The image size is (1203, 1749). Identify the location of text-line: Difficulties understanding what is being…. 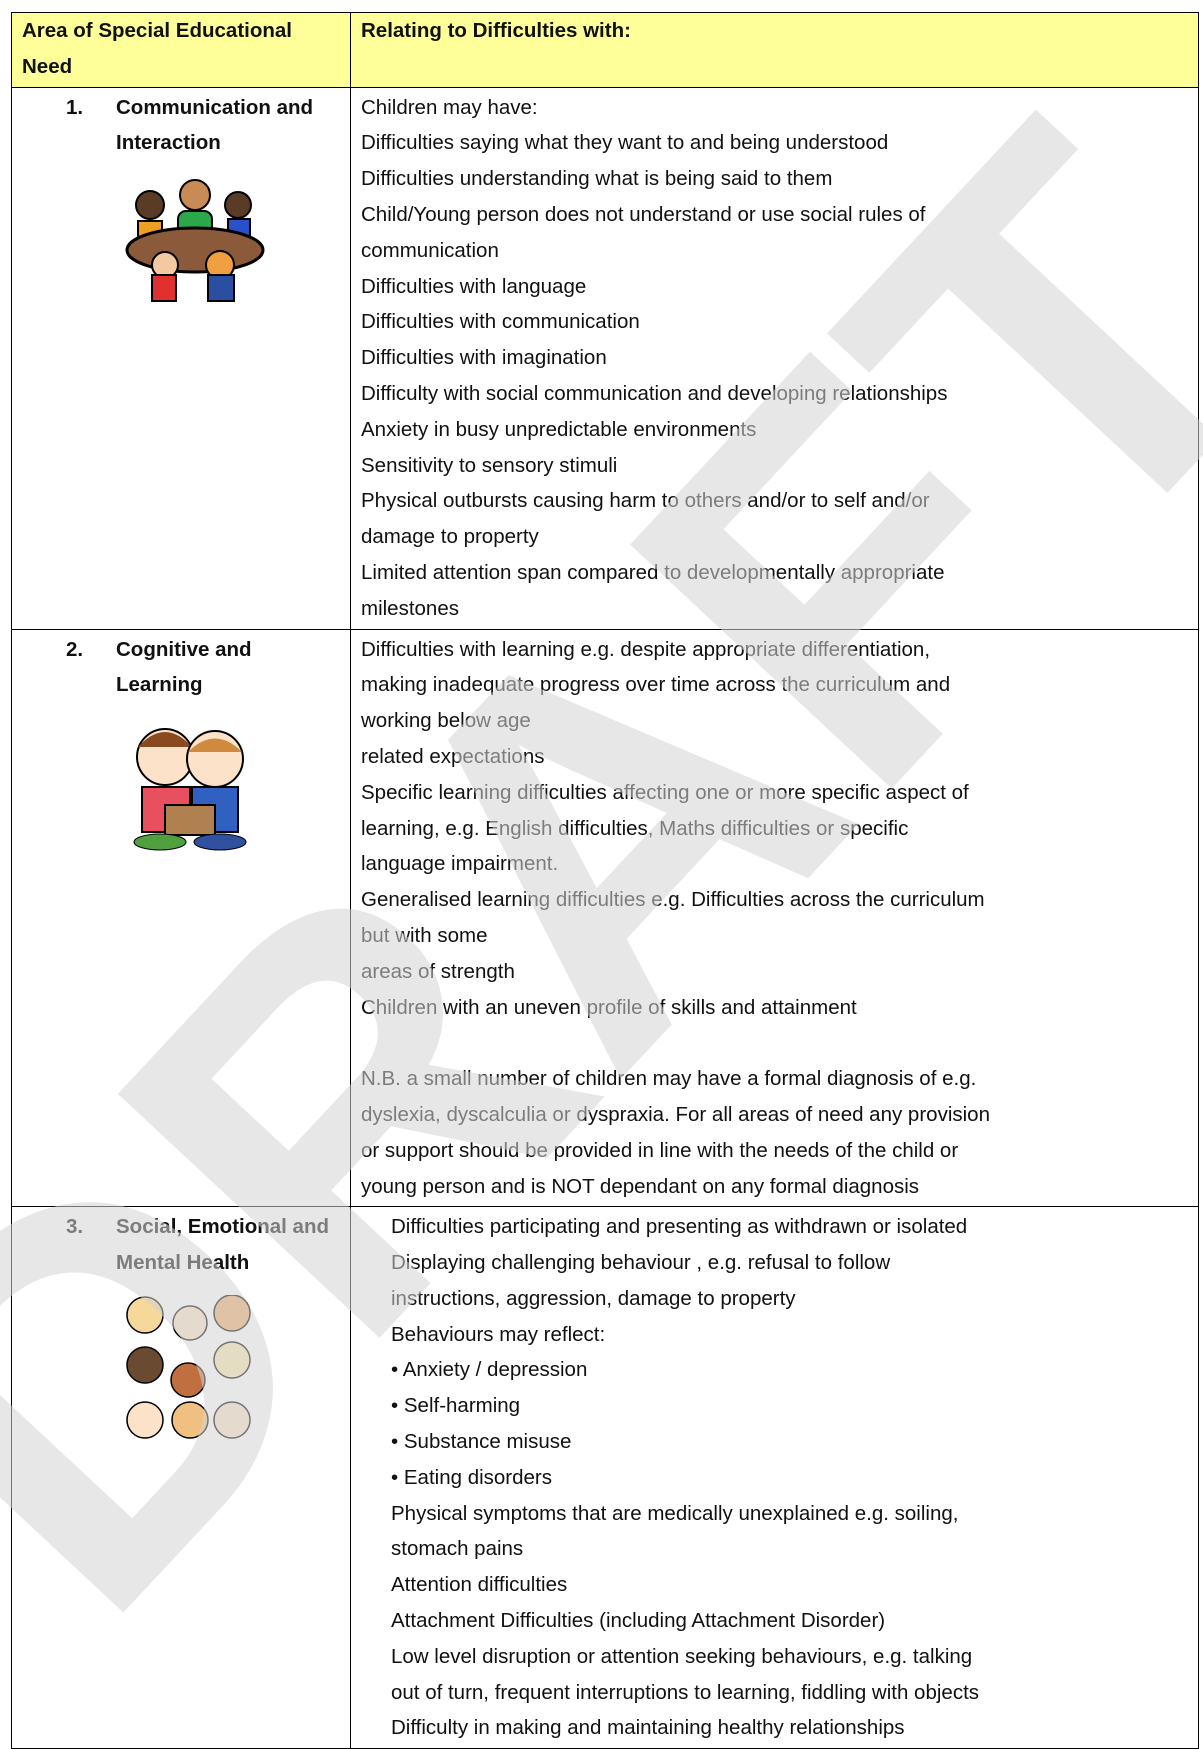
(597, 179).